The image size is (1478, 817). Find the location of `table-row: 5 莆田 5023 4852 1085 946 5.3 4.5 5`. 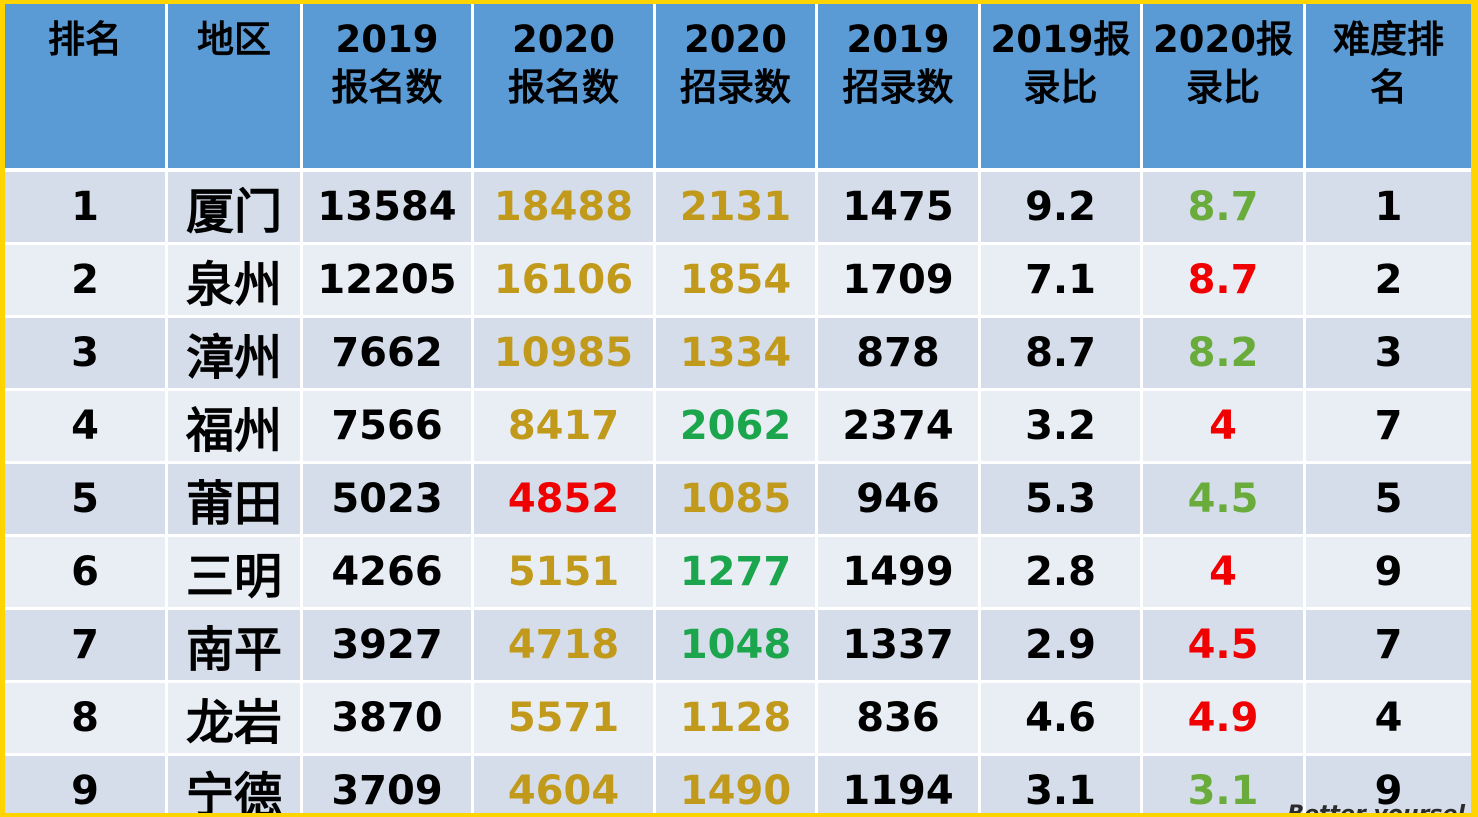

table-row: 5 莆田 5023 4852 1085 946 5.3 4.5 5 is located at coordinates (738, 500).